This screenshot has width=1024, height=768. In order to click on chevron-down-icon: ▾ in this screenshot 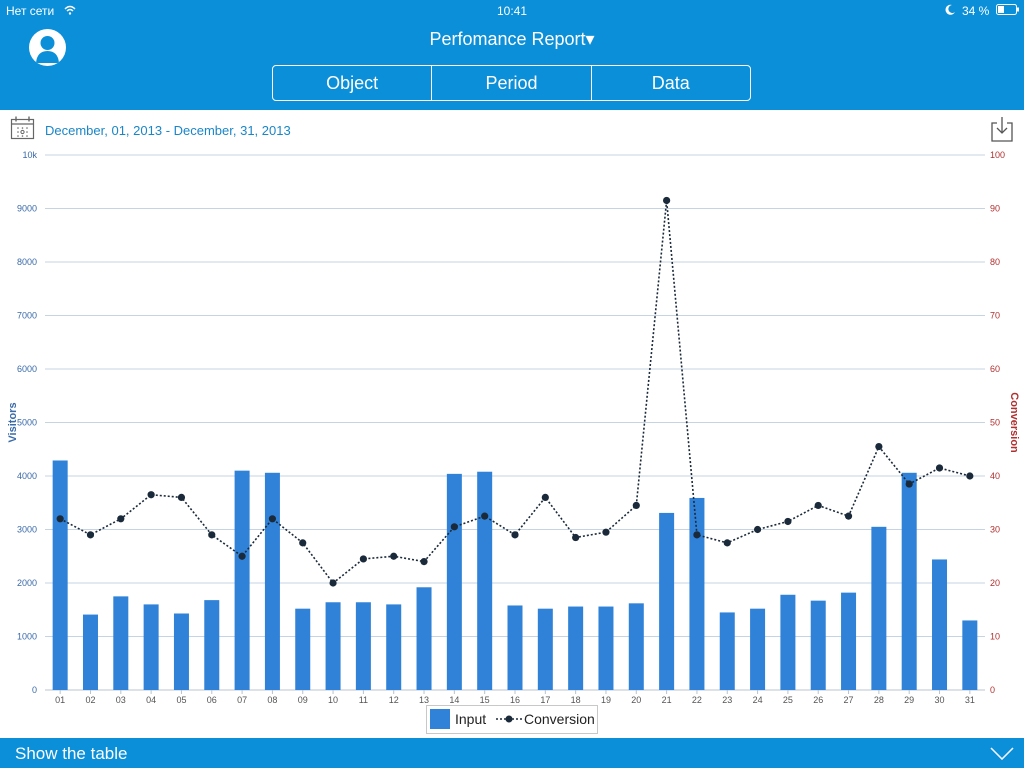, I will do `click(590, 39)`.